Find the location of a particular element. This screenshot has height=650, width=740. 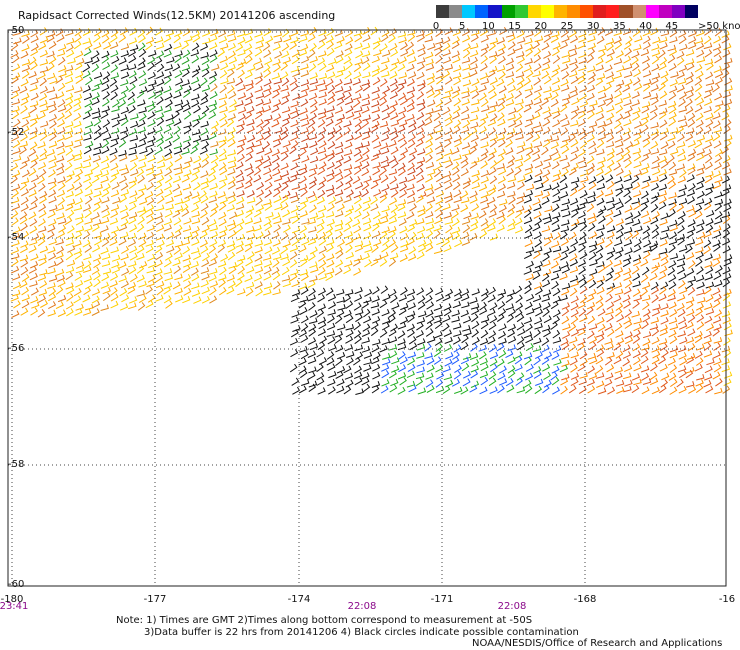

time-label-3: 22:08 is located at coordinates (512, 606).